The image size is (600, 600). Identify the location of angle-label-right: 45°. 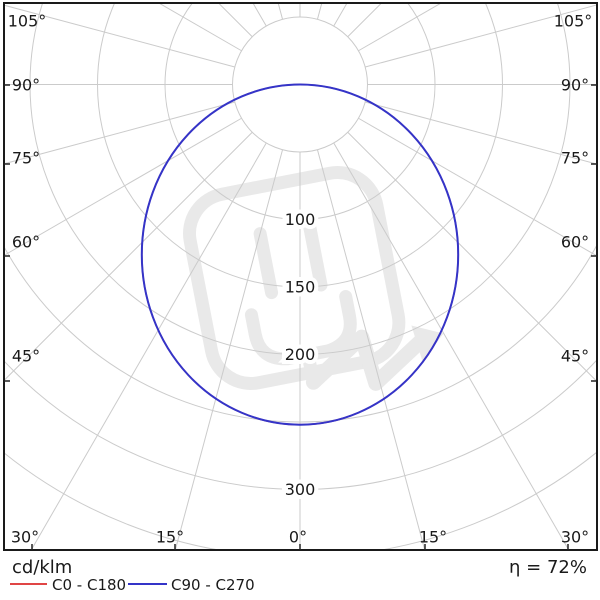
(575, 356).